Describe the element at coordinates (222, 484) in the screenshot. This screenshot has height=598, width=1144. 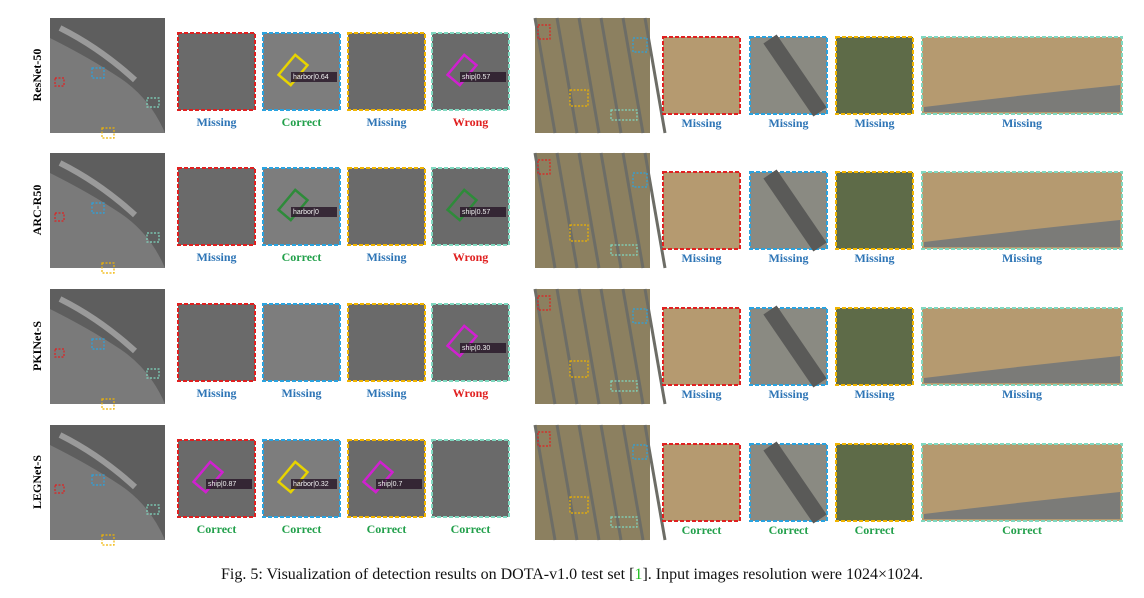
I see `detection-label: ship|0.87` at that location.